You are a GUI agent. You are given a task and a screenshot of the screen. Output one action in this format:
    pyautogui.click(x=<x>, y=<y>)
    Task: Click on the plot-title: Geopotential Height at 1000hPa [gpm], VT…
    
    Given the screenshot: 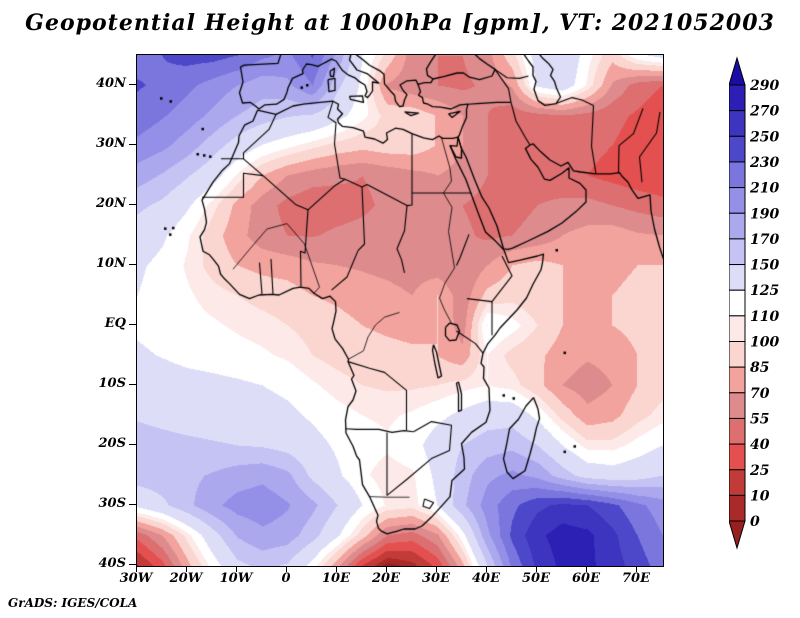 What is the action you would take?
    pyautogui.click(x=400, y=23)
    